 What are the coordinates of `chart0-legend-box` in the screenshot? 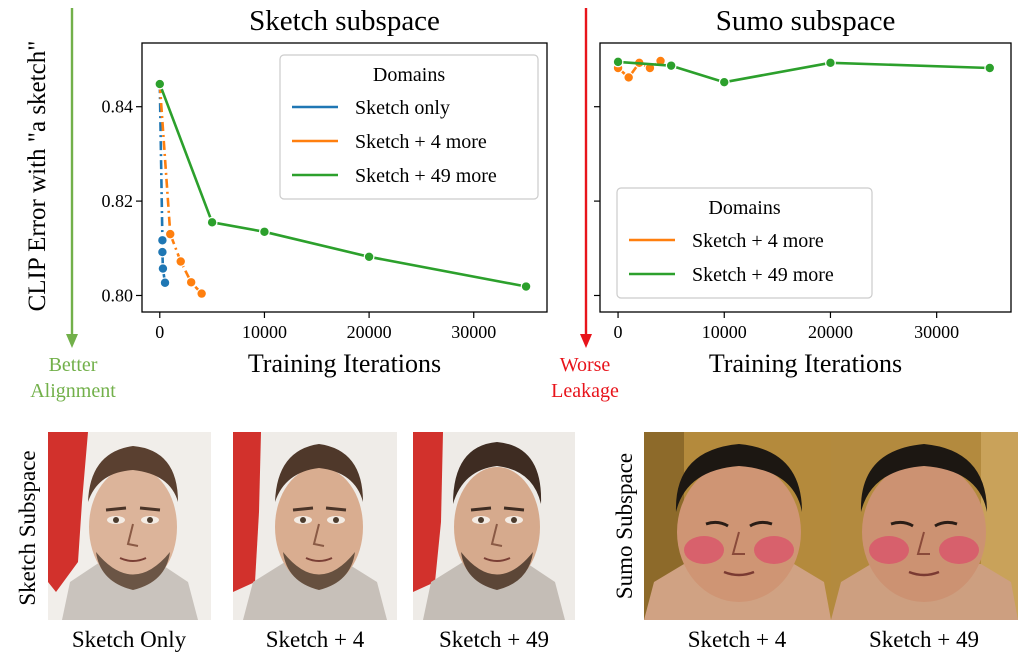 It's located at (409, 127).